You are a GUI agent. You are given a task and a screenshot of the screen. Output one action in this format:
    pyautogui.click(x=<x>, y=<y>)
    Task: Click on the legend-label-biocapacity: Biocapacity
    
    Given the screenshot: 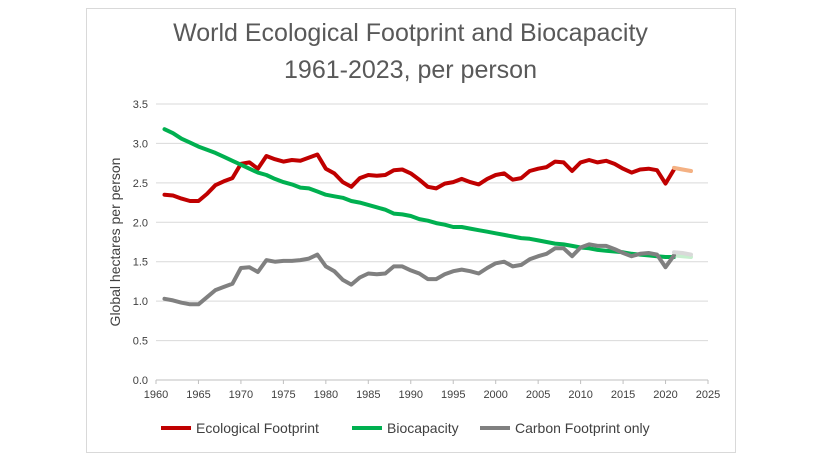 What is the action you would take?
    pyautogui.click(x=423, y=428)
    